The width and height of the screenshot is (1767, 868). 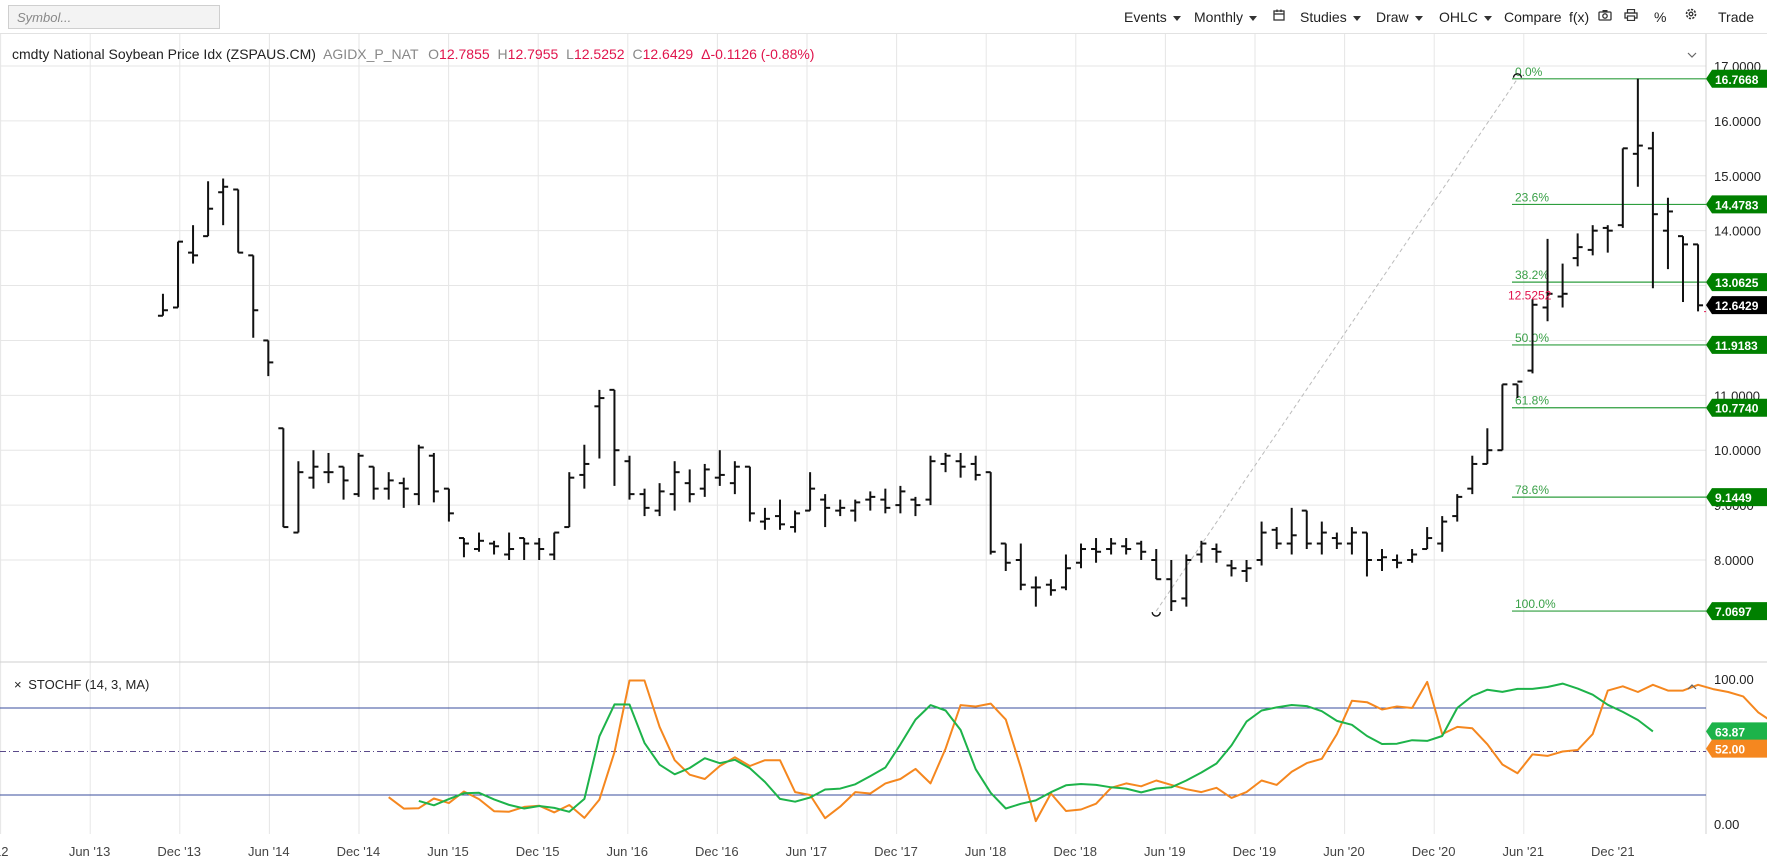 What do you see at coordinates (1736, 17) in the screenshot?
I see `trade-button: Trade` at bounding box center [1736, 17].